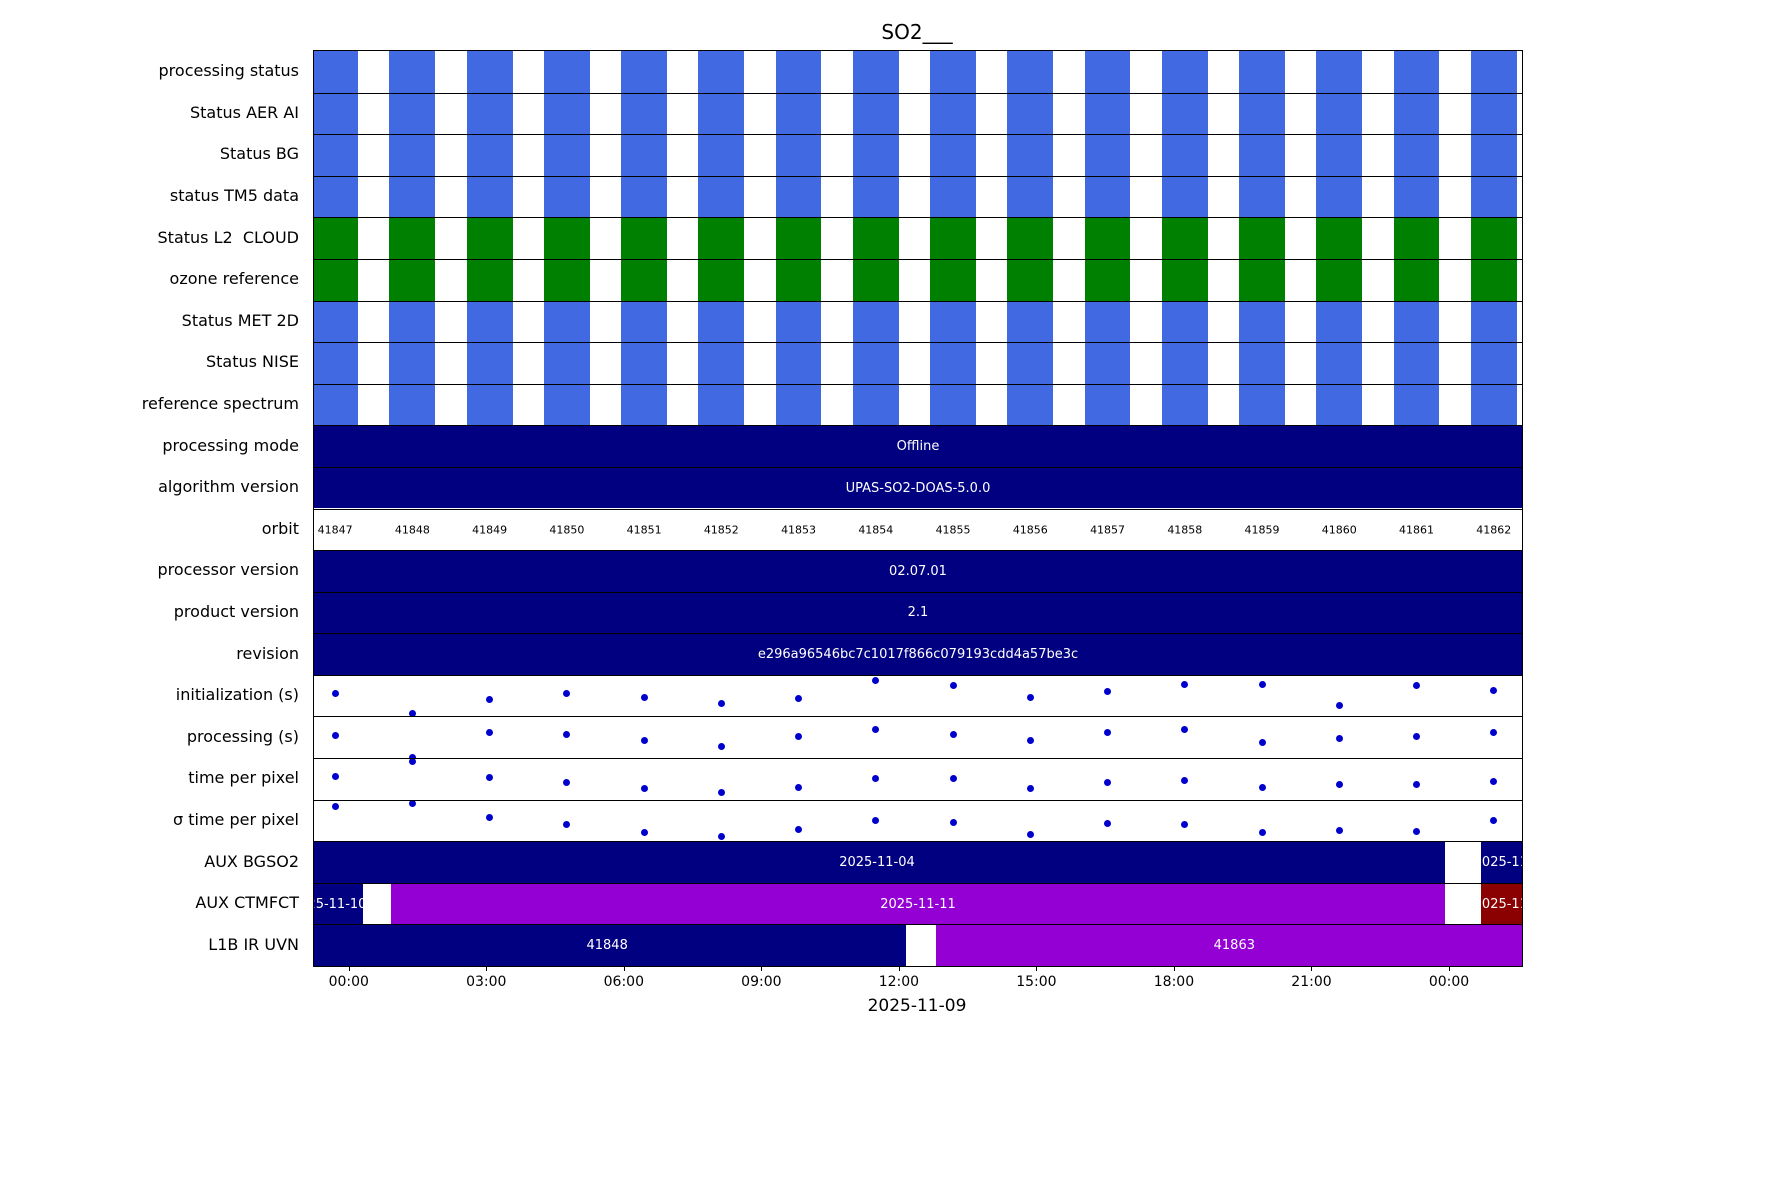 The image size is (1771, 1181). I want to click on row-processing-s, so click(918, 737).